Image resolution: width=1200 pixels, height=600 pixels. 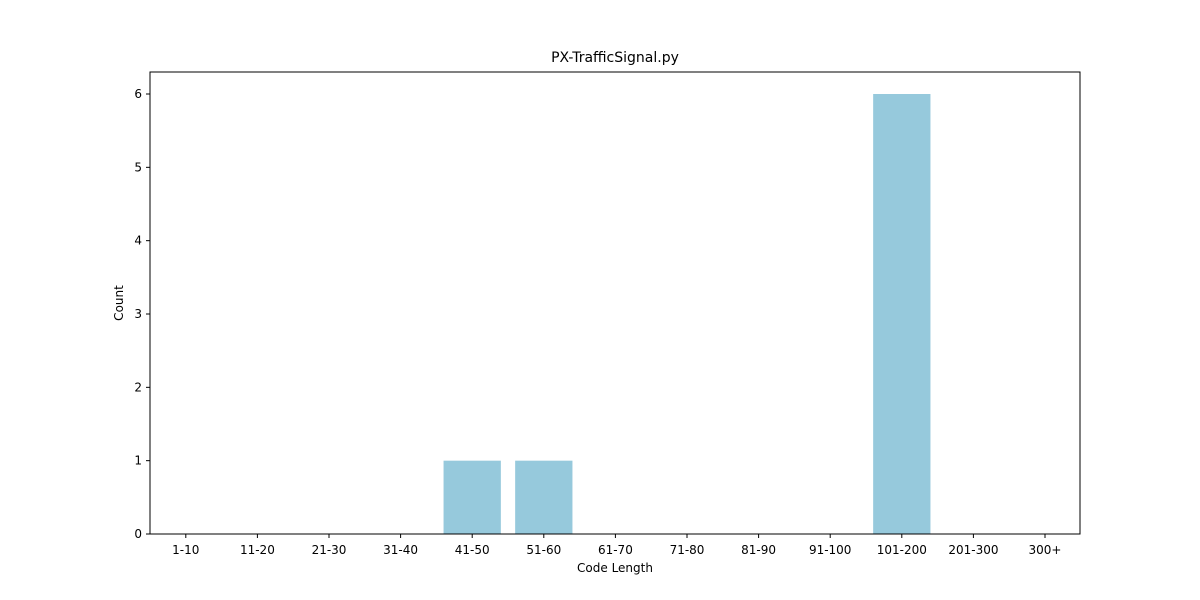 What do you see at coordinates (119, 303) in the screenshot?
I see `y-axis-label: Count` at bounding box center [119, 303].